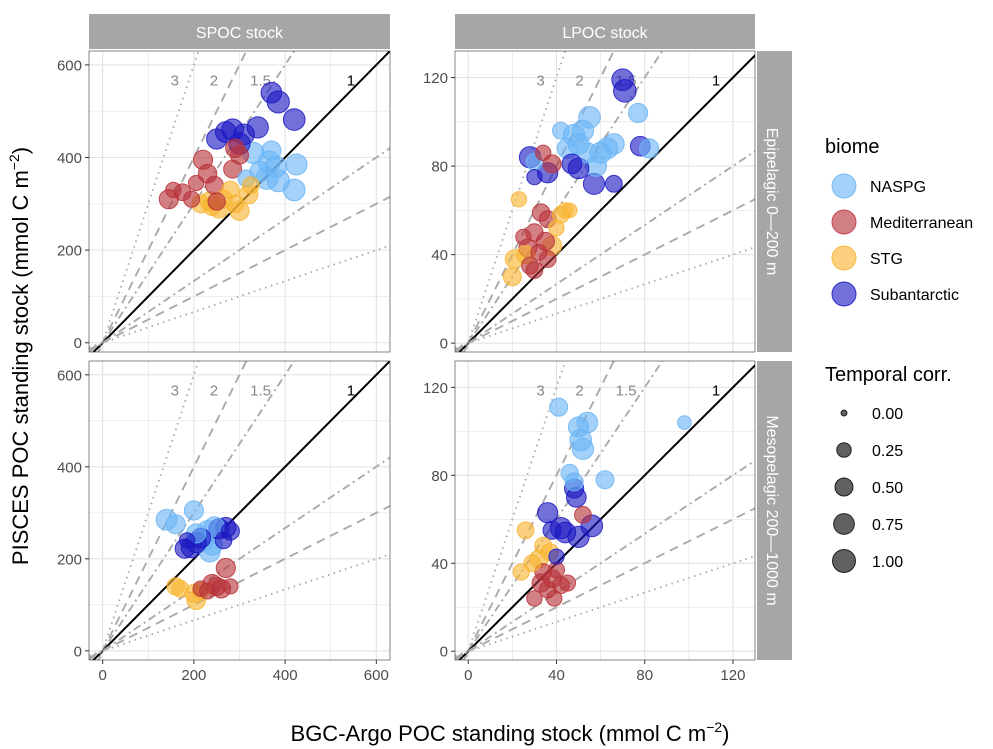 This screenshot has width=993, height=749. I want to click on y-tick-label: 40, so click(439, 255).